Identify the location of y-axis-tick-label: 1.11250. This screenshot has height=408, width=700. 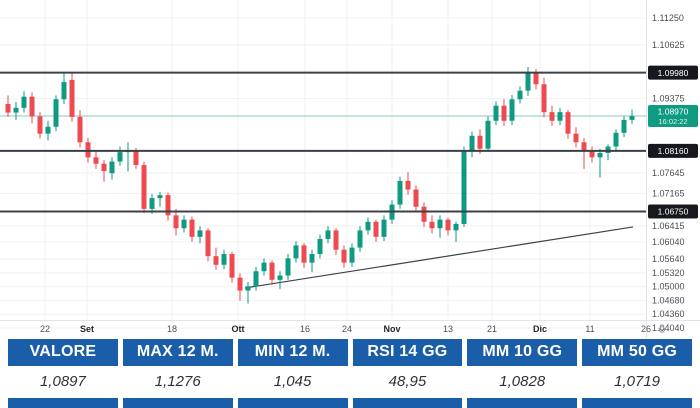
(668, 18).